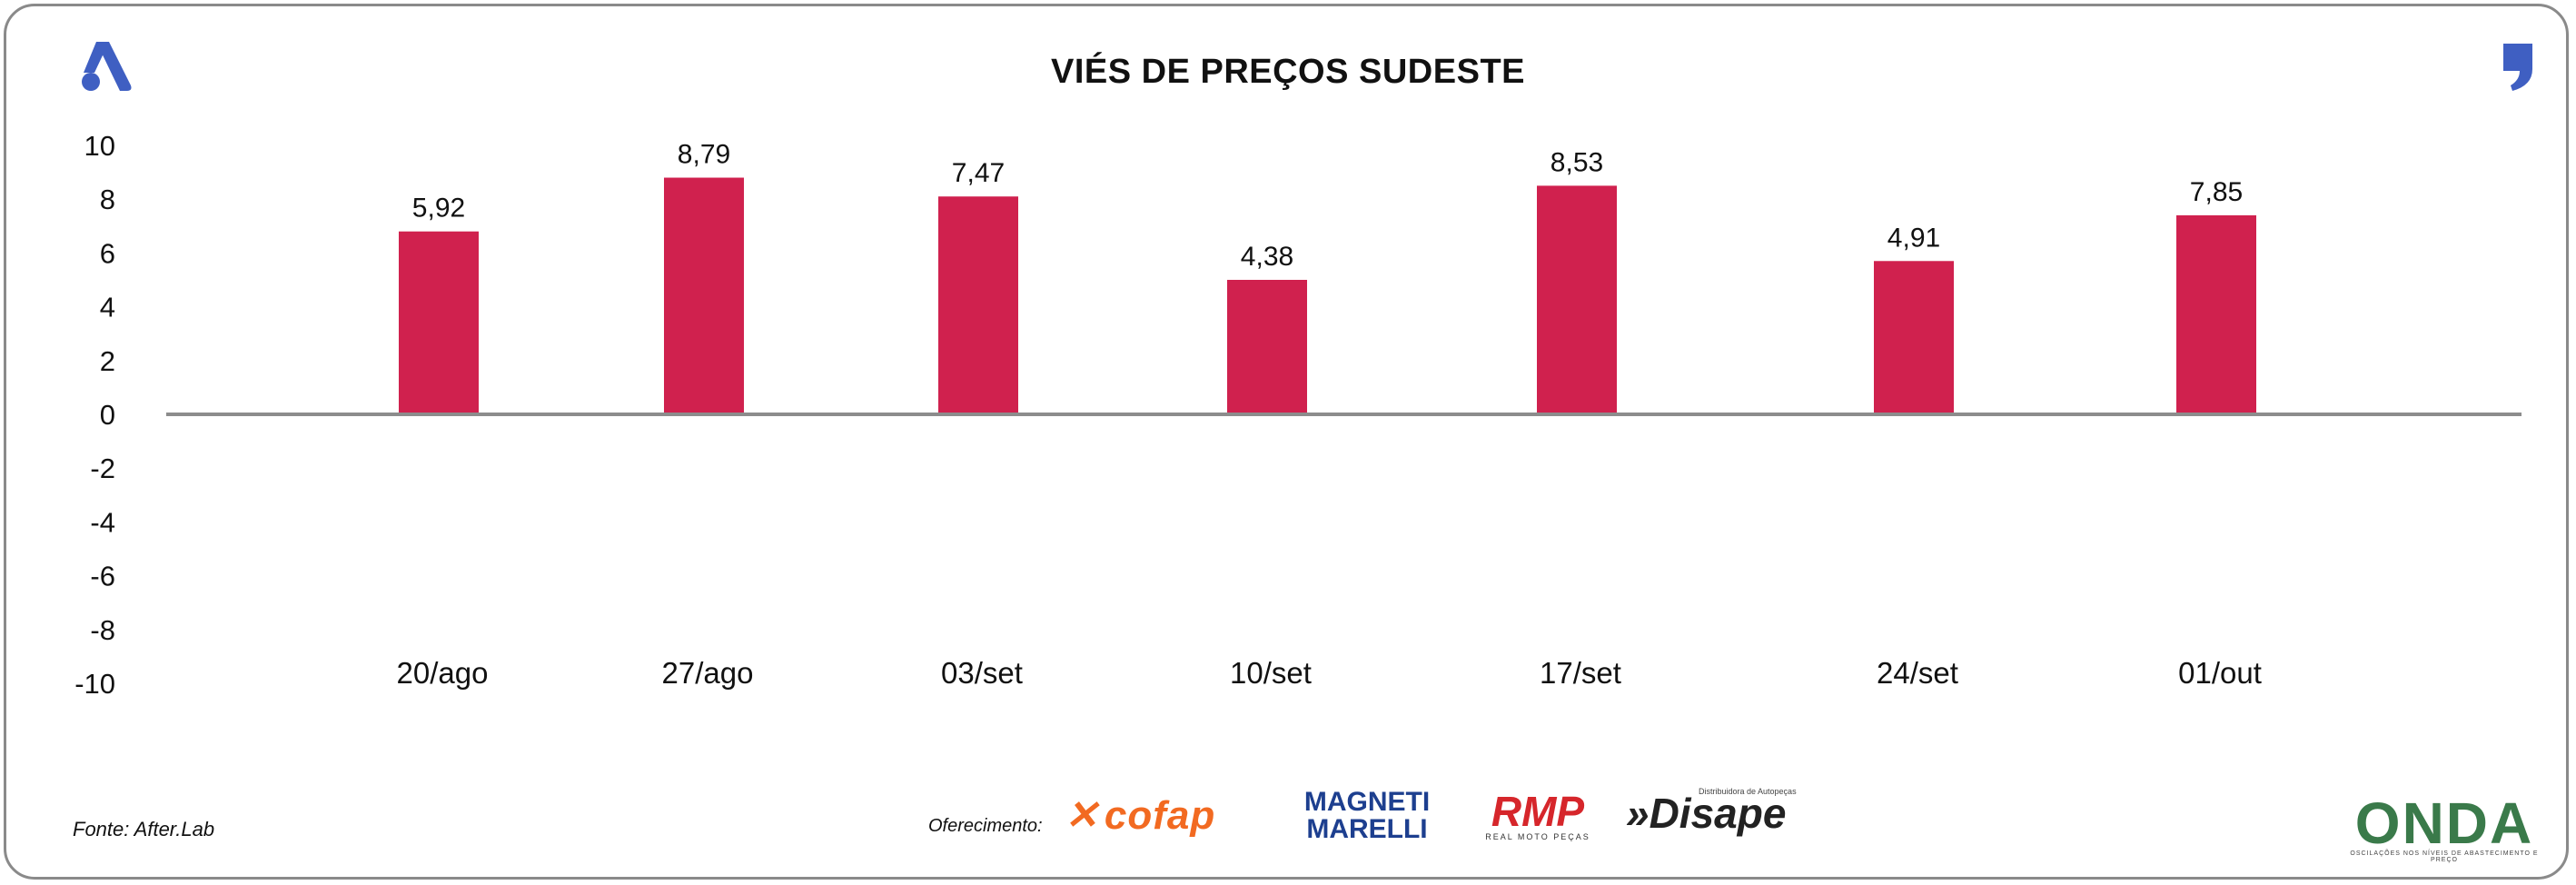 This screenshot has height=885, width=2576. What do you see at coordinates (978, 173) in the screenshot?
I see `bar-value-label: 7,47` at bounding box center [978, 173].